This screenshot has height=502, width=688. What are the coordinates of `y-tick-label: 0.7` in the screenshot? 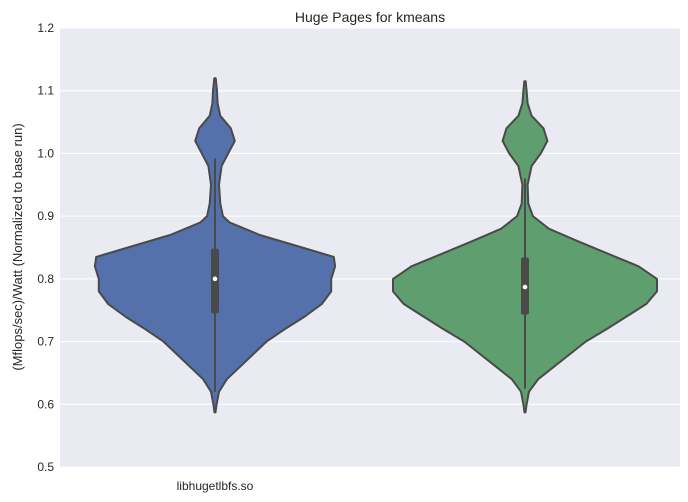 It's located at (45, 342).